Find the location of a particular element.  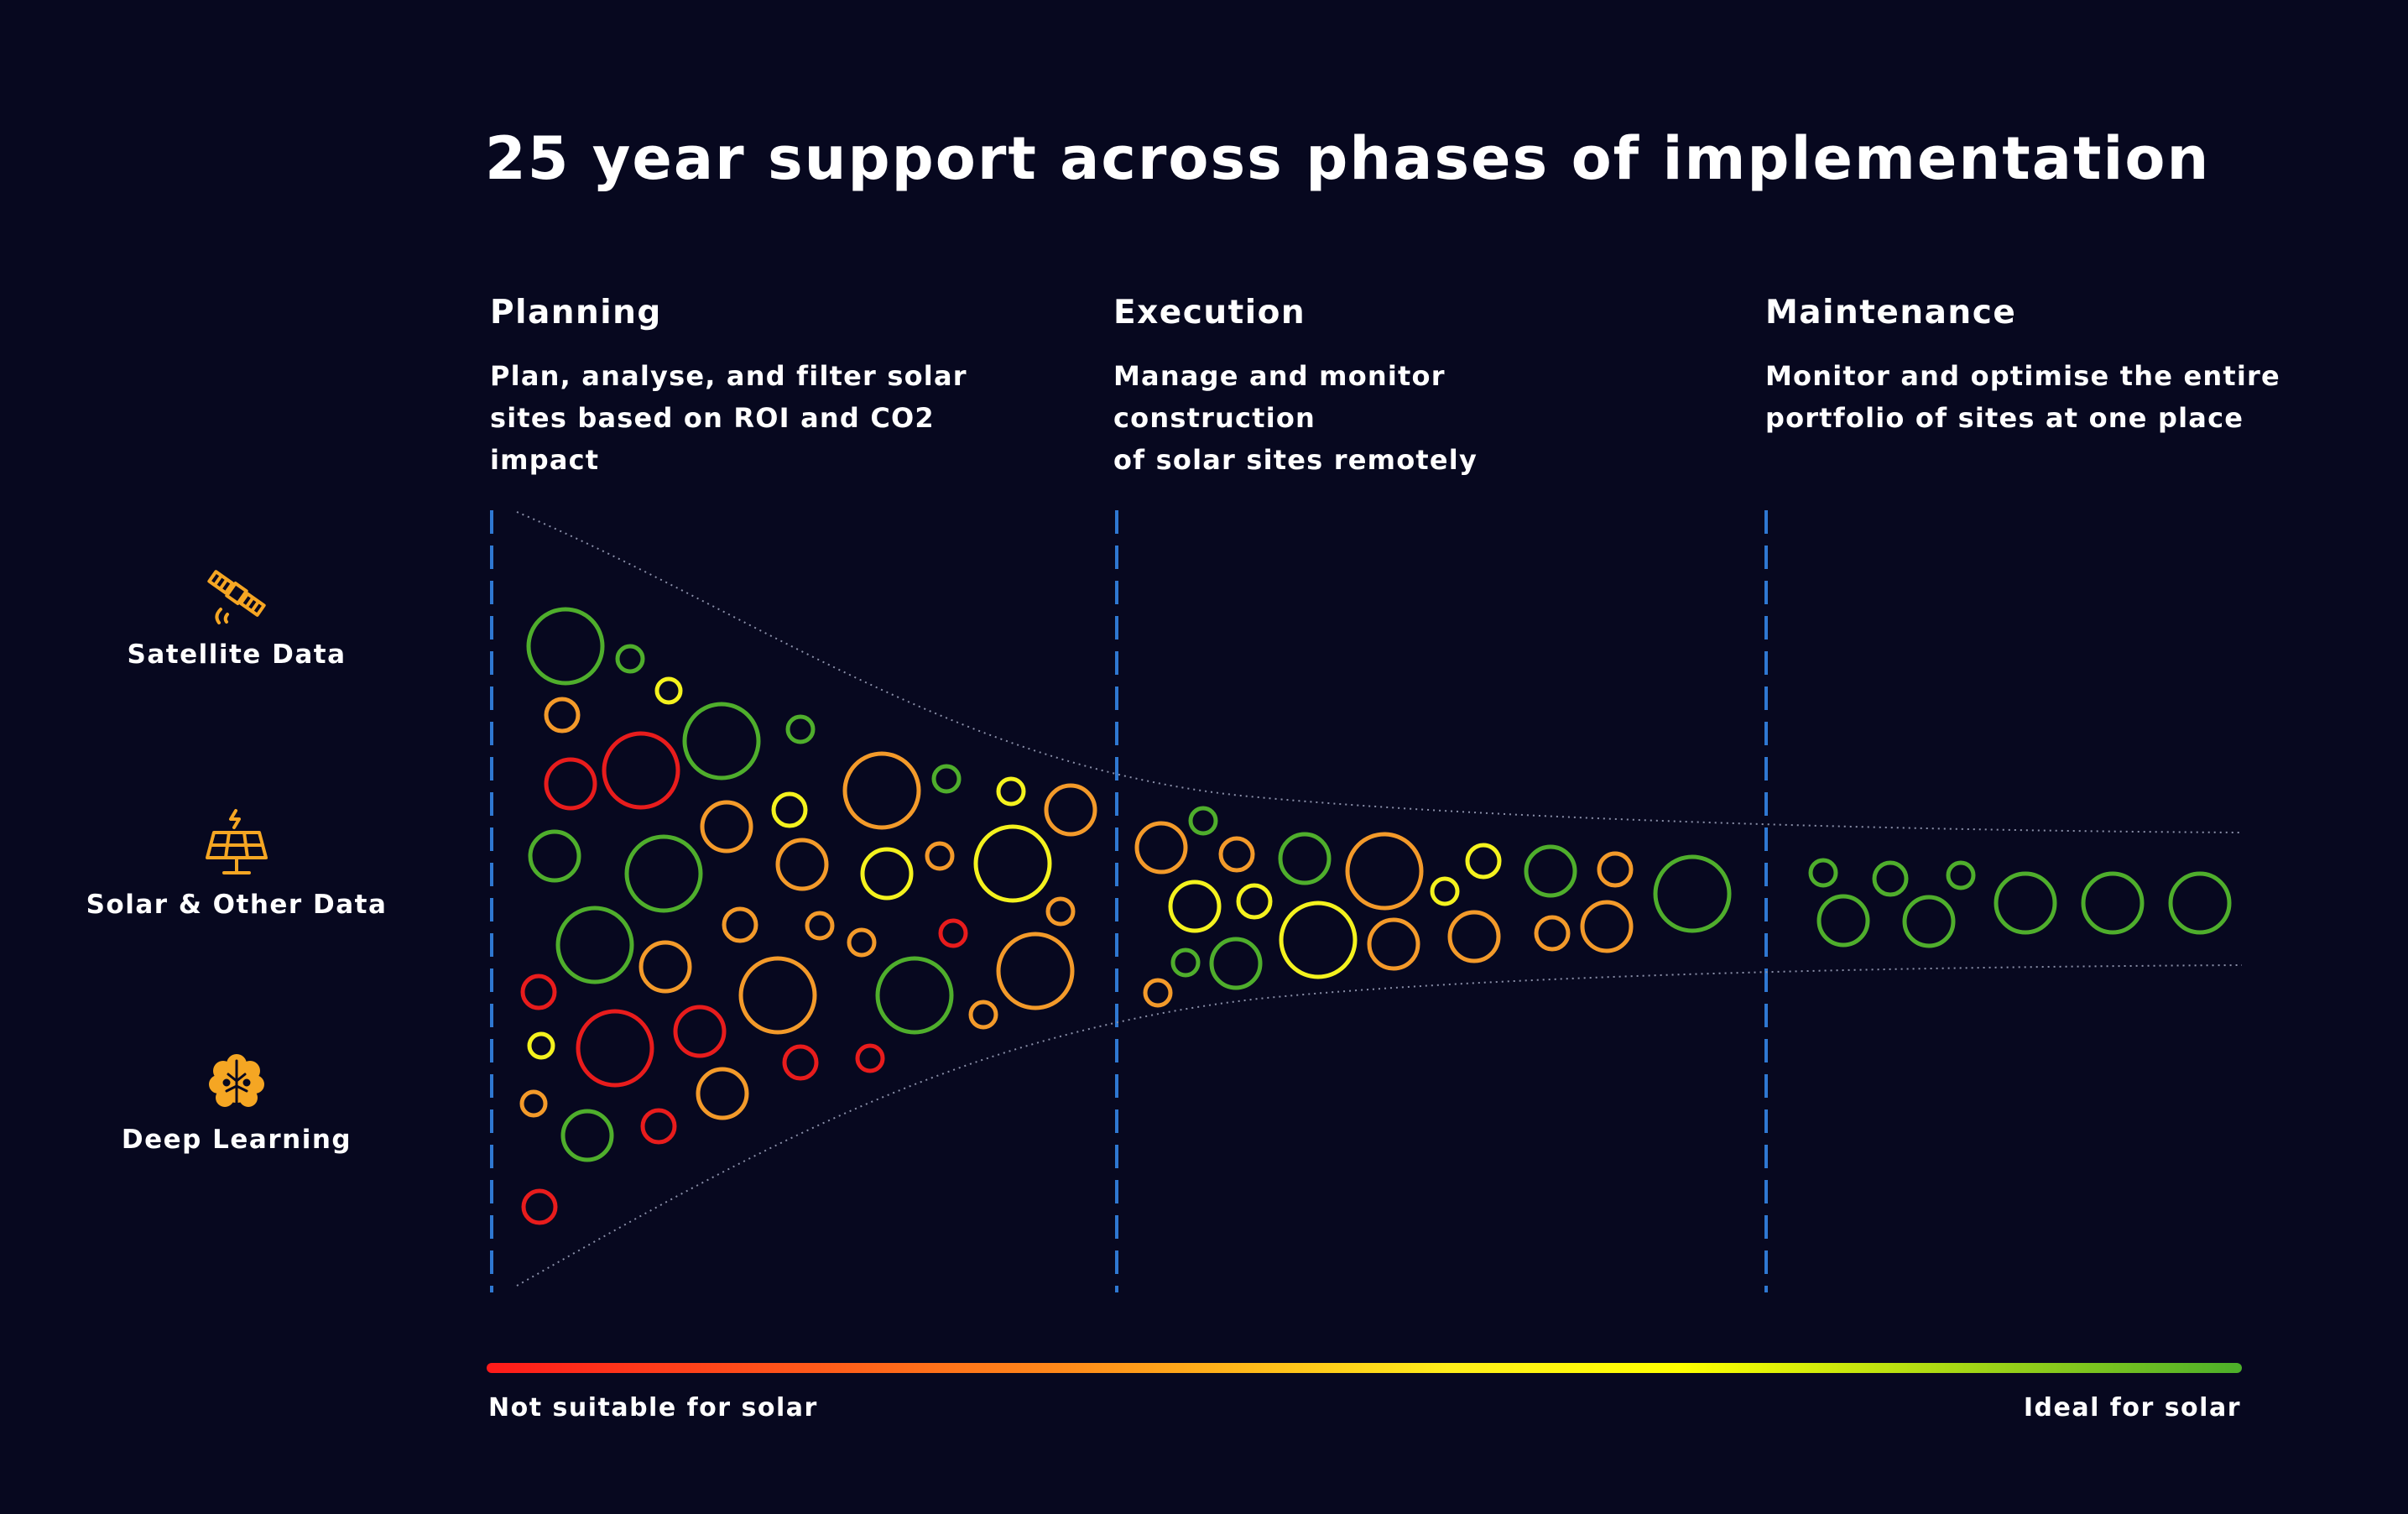

solar-panel-icon is located at coordinates (237, 841).